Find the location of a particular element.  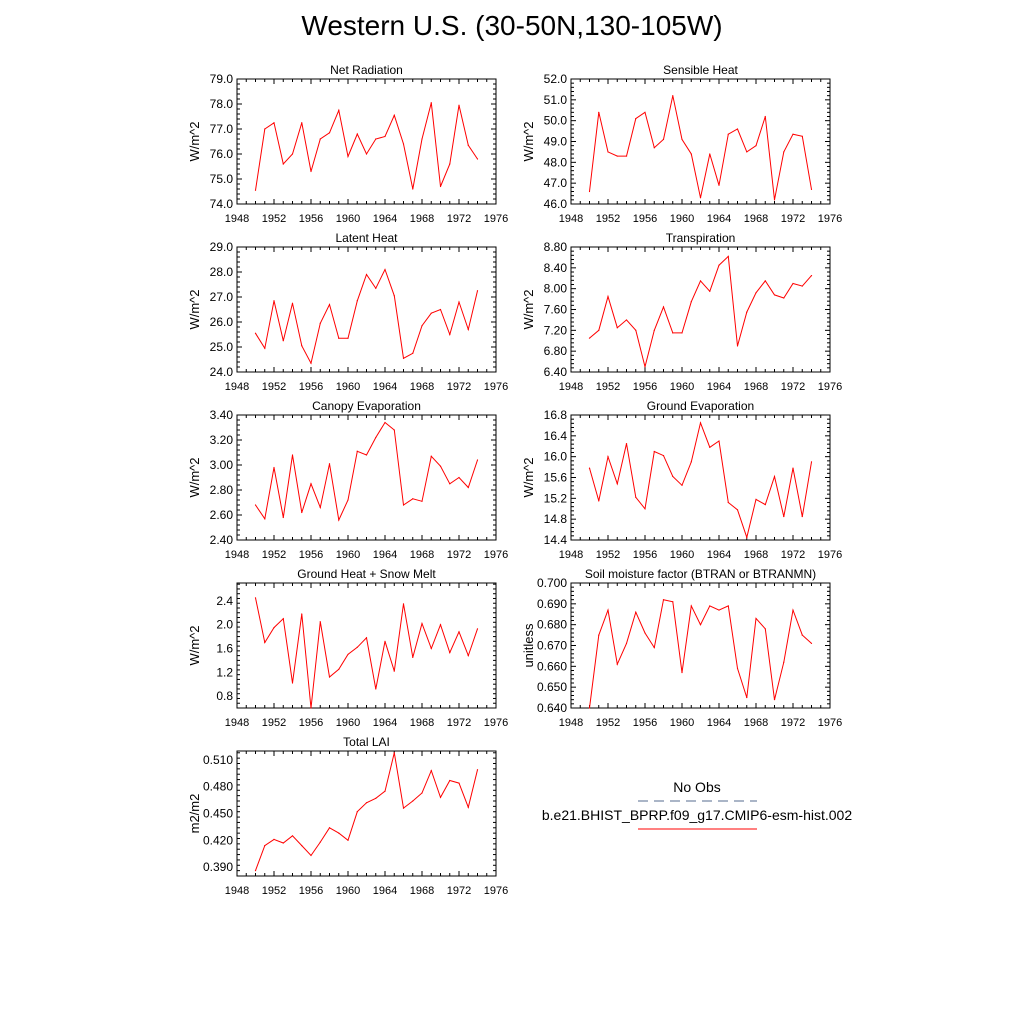

y-tick-label: 0.700 is located at coordinates (552, 583).